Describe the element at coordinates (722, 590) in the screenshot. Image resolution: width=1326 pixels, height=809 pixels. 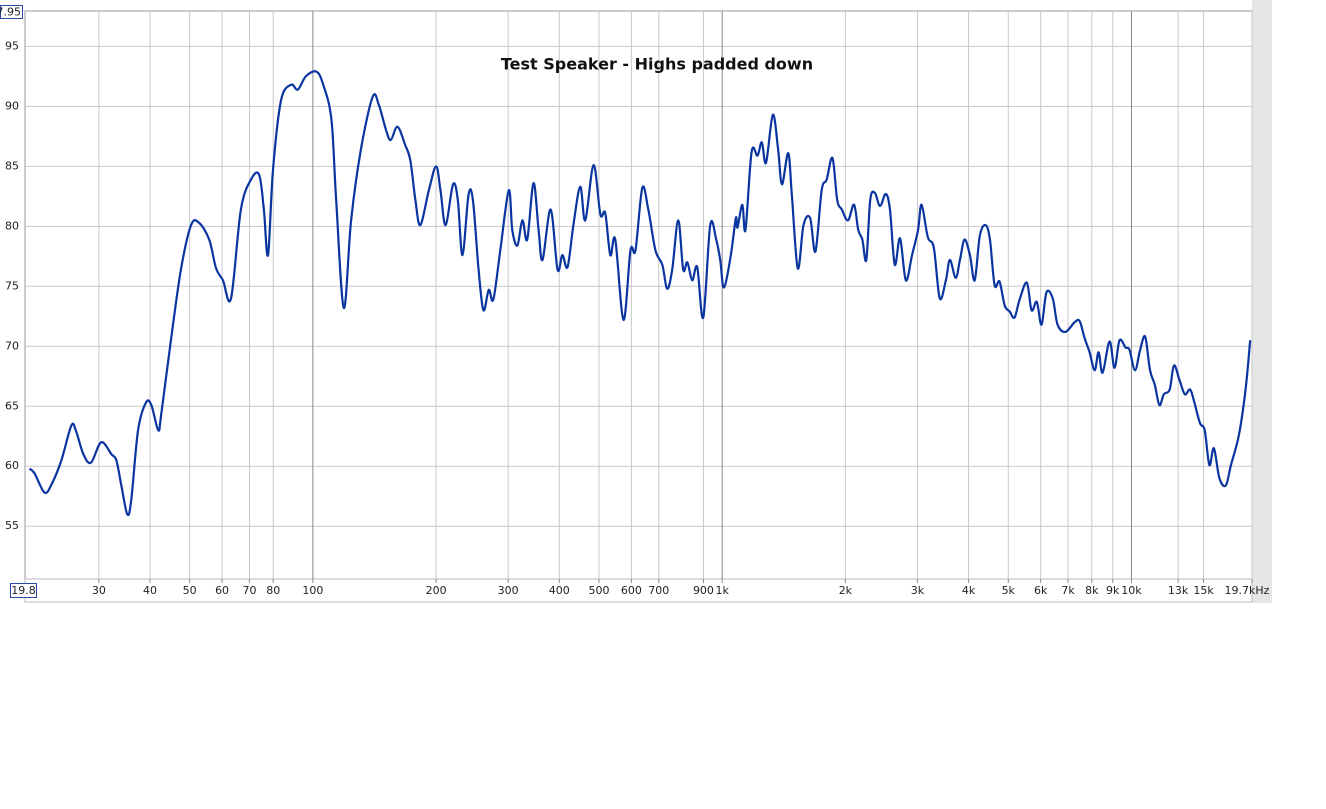
I see `x-tick-label: 1k` at that location.